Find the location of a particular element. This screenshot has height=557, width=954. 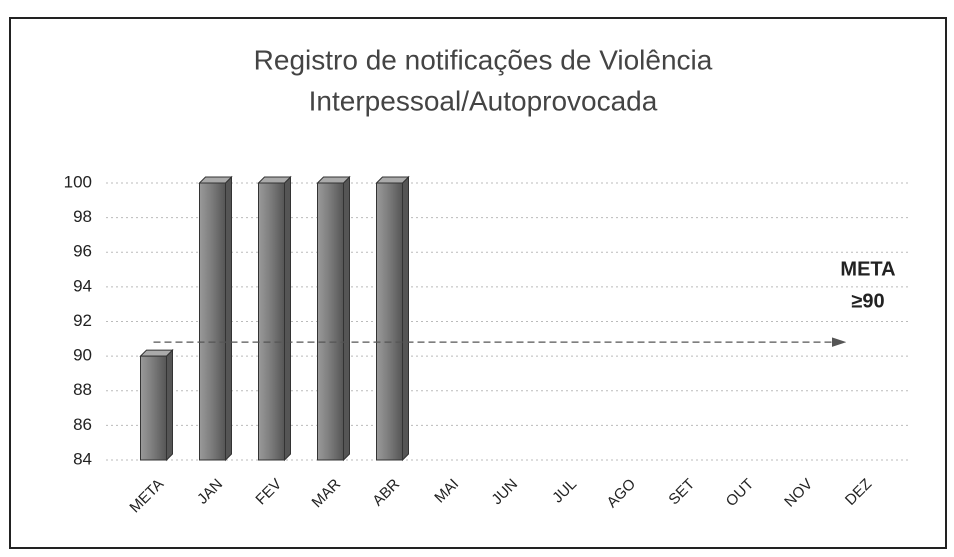

y-tick-label: 88 is located at coordinates (82, 389).